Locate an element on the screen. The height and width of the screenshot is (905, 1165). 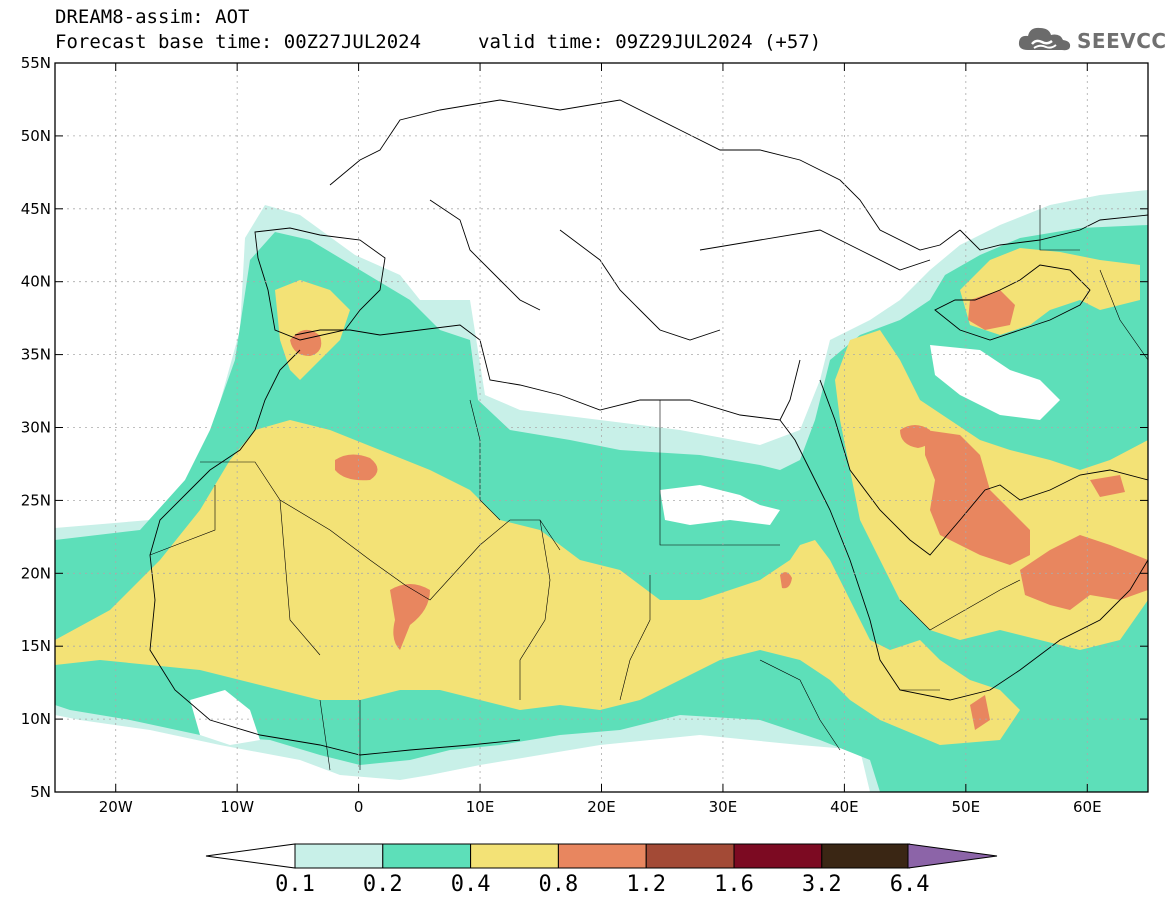
colorbar-label: 0.4 is located at coordinates (470, 884).